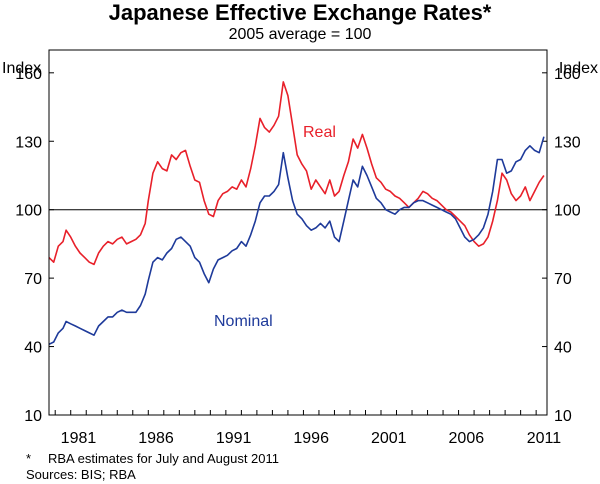  Describe the element at coordinates (300, 34) in the screenshot. I see `chart-subtitle: 2005 average = 100` at that location.